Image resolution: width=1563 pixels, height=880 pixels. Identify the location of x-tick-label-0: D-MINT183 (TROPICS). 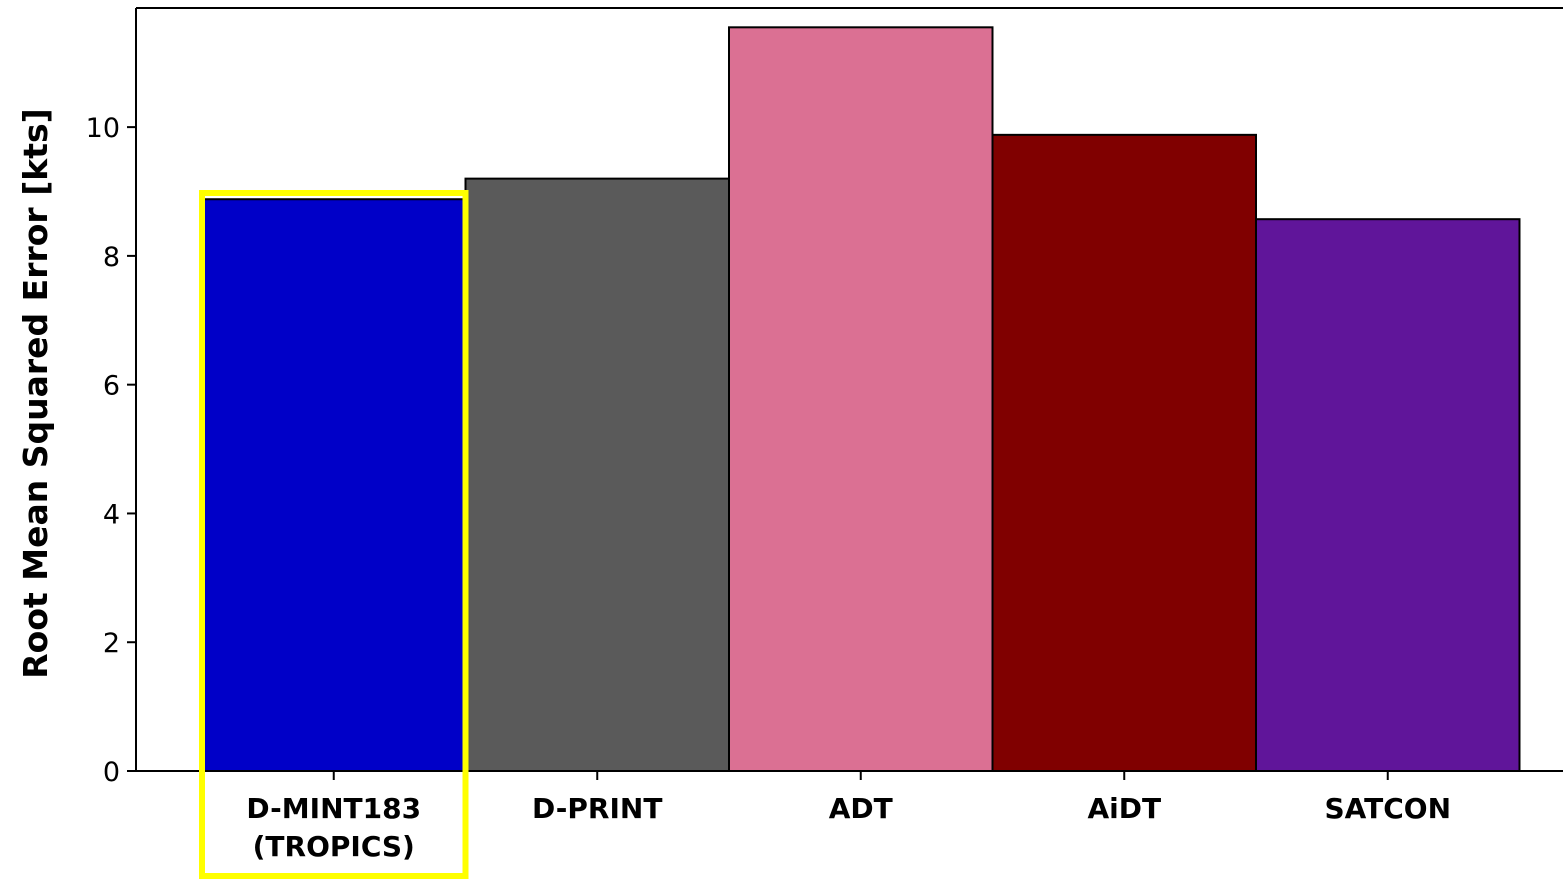
(333, 827).